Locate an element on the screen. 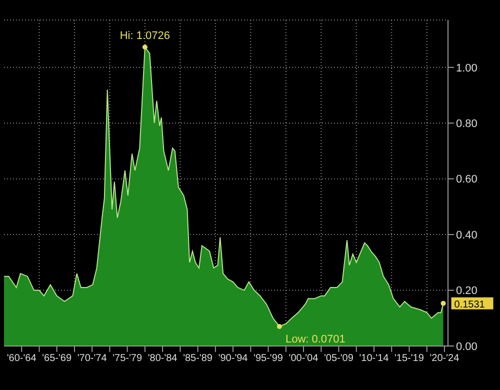 This screenshot has width=500, height=390. x-tick-label: '90-'94 is located at coordinates (233, 358).